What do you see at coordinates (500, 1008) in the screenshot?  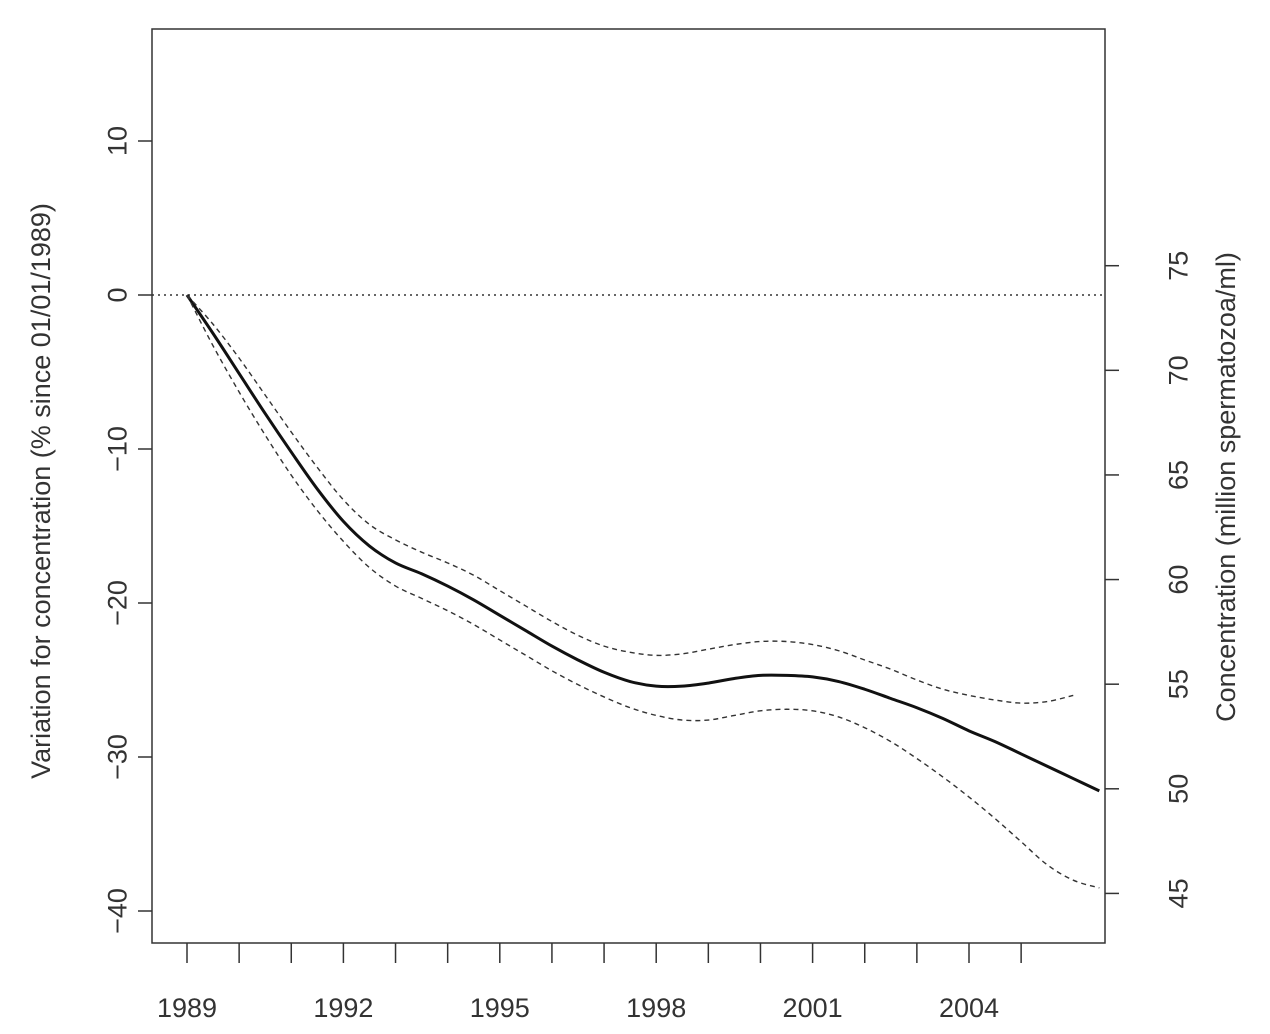 I see `x-tick-label: 1995` at bounding box center [500, 1008].